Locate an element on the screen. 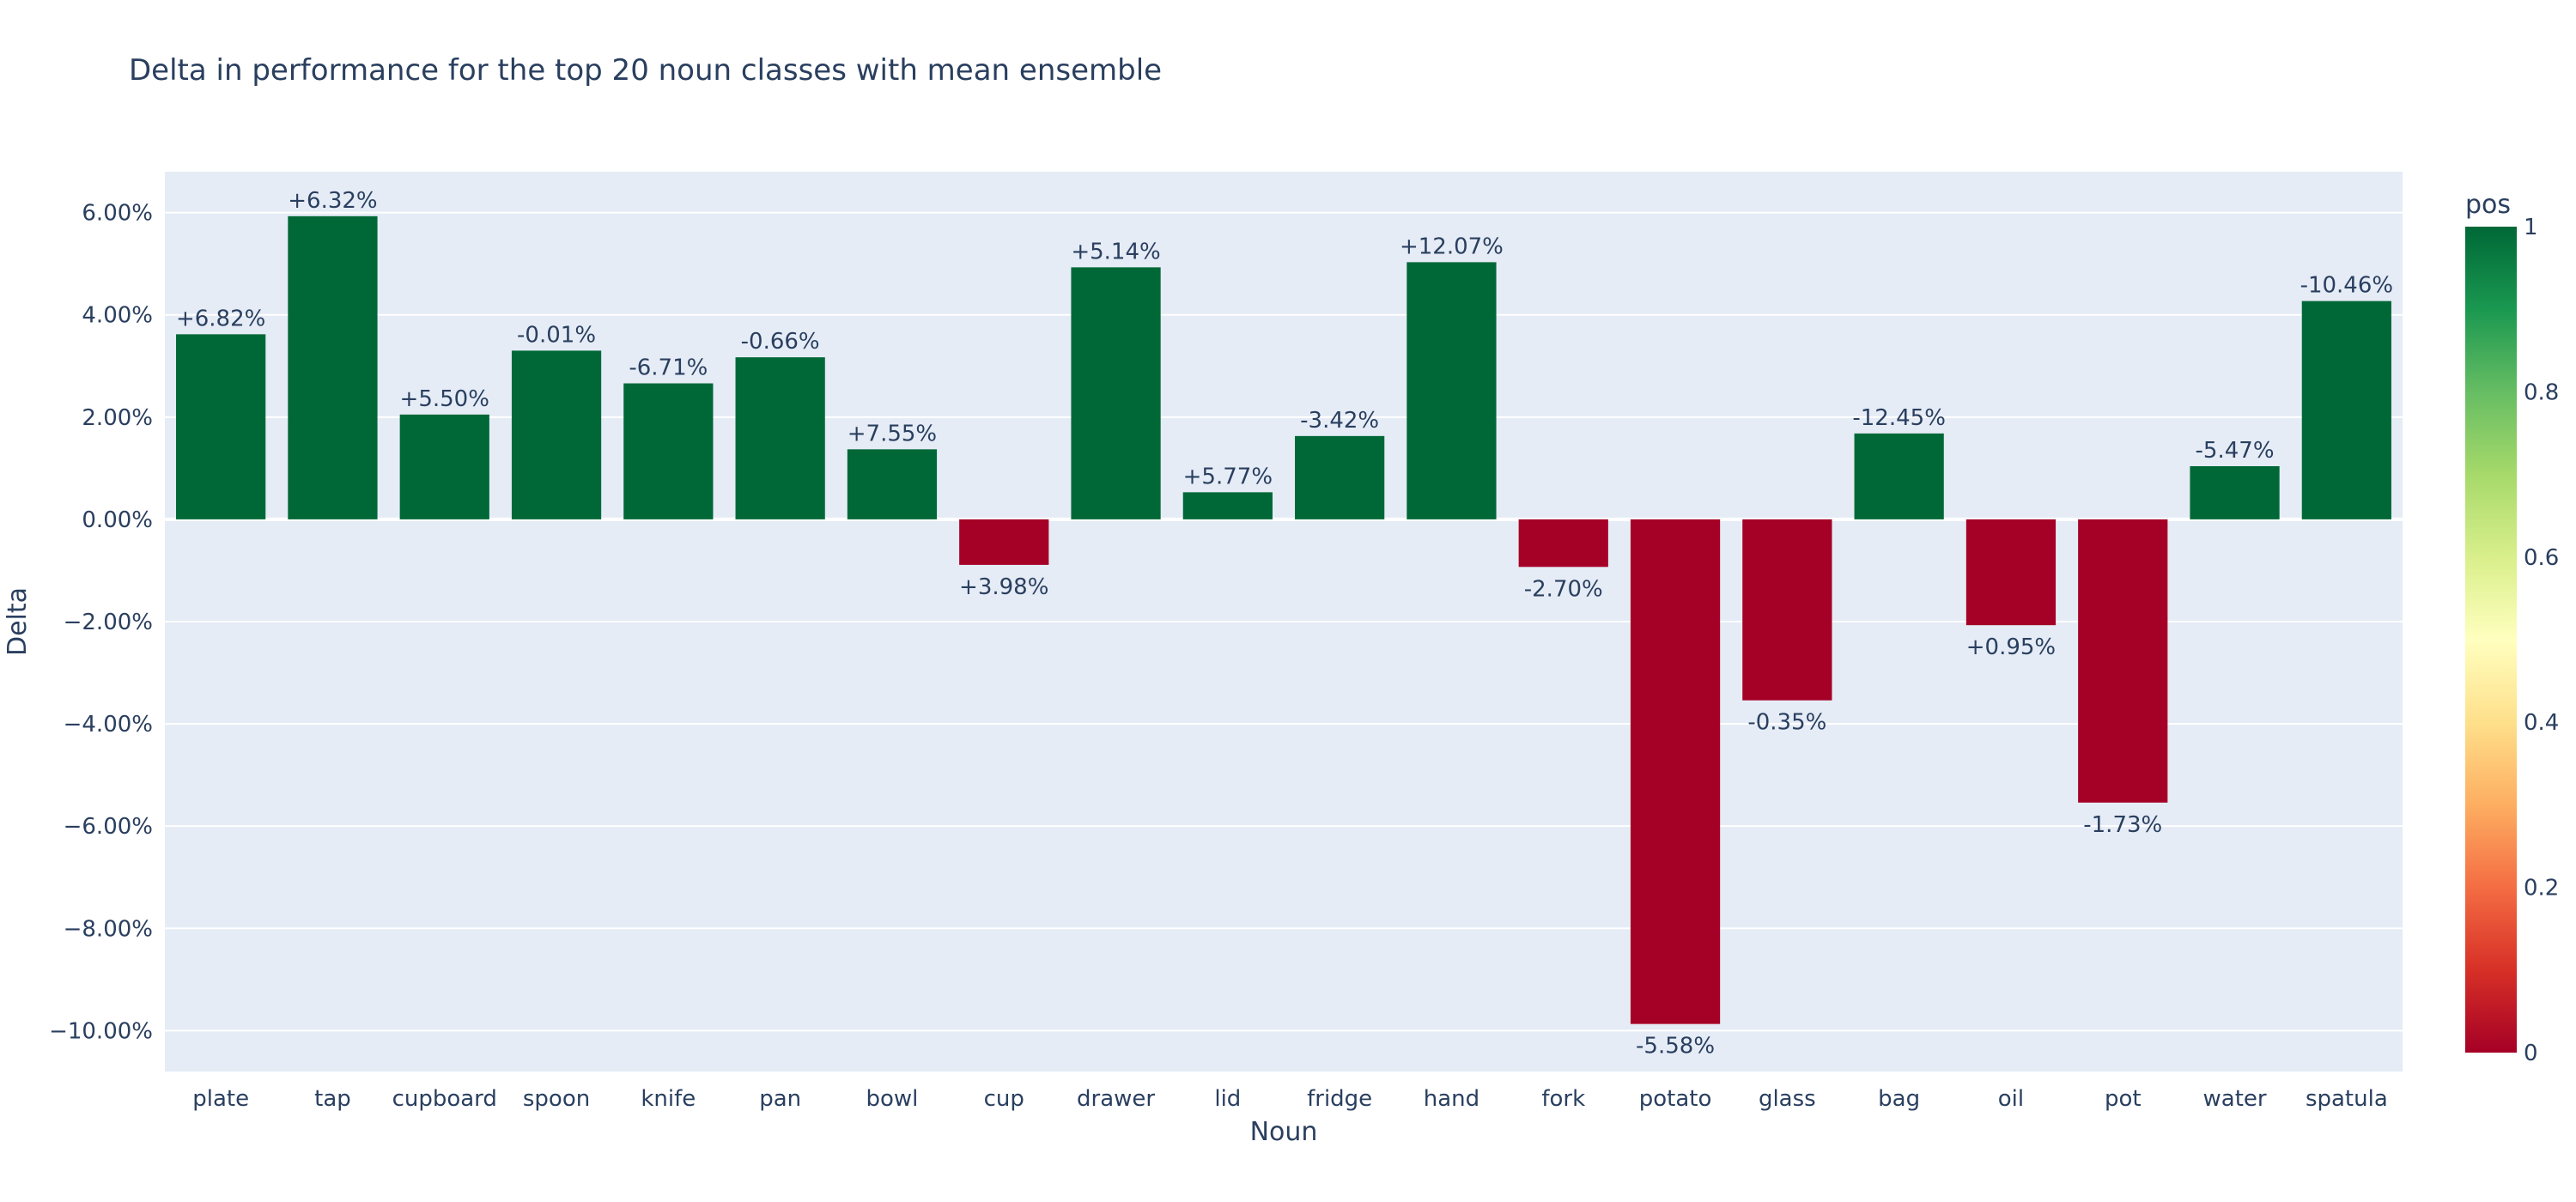  x-tick-label: pan is located at coordinates (780, 1099).